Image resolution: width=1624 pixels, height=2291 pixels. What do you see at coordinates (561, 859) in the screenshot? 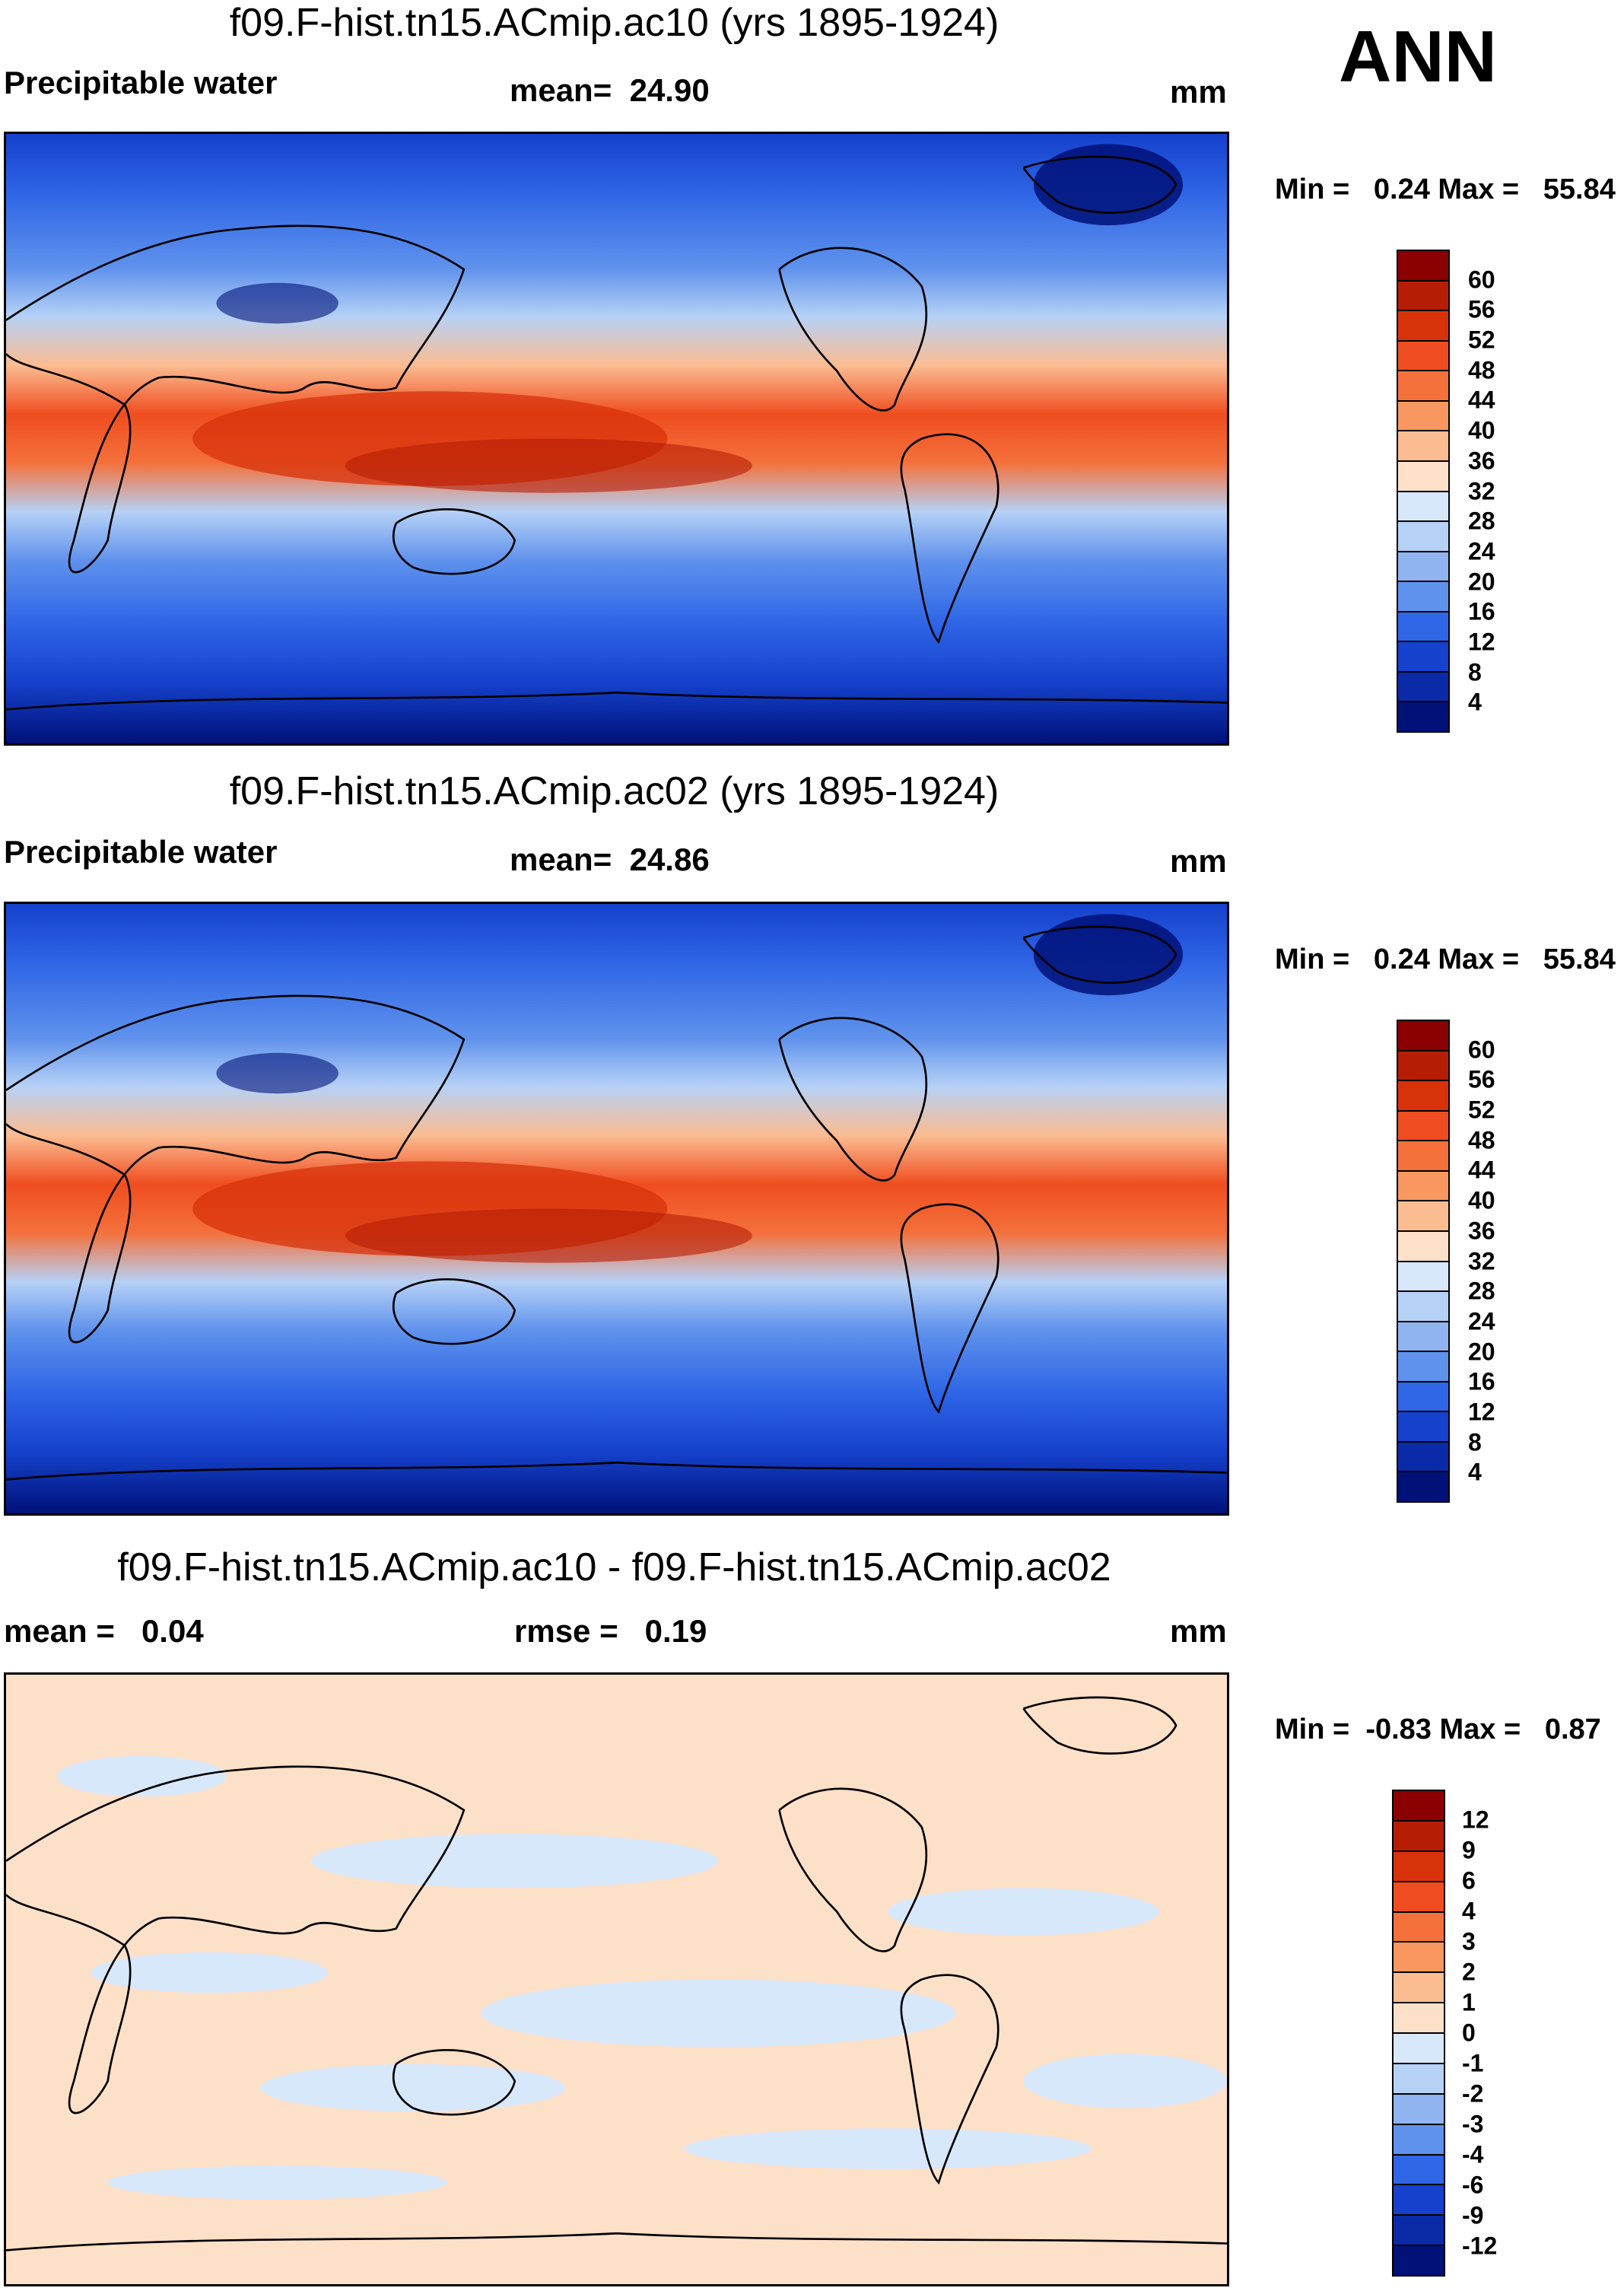
I see `panel2-mean-label: mean=` at bounding box center [561, 859].